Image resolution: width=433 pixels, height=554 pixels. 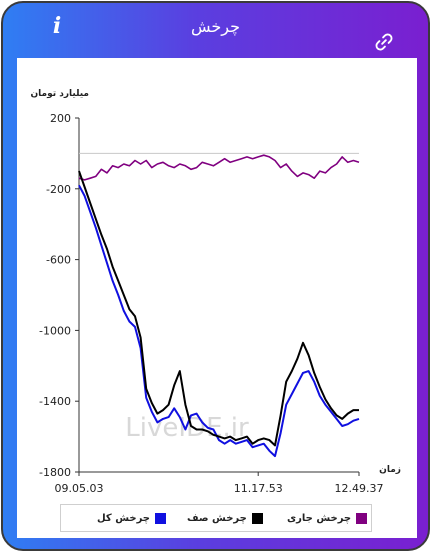 I want to click on legend-item-queue: چرخش صف, so click(x=225, y=519).